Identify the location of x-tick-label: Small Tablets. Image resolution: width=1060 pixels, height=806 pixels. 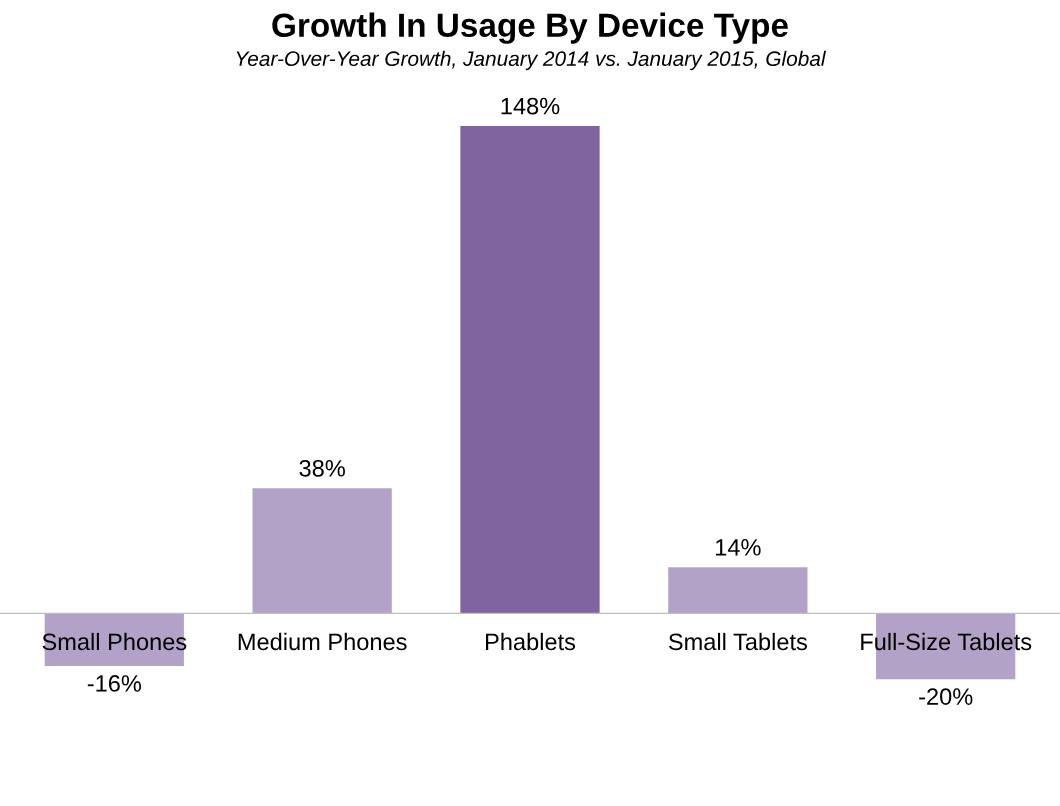
(737, 641).